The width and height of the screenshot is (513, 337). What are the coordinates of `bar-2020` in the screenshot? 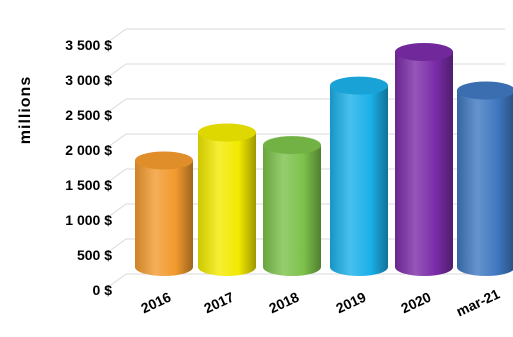 It's located at (424, 159).